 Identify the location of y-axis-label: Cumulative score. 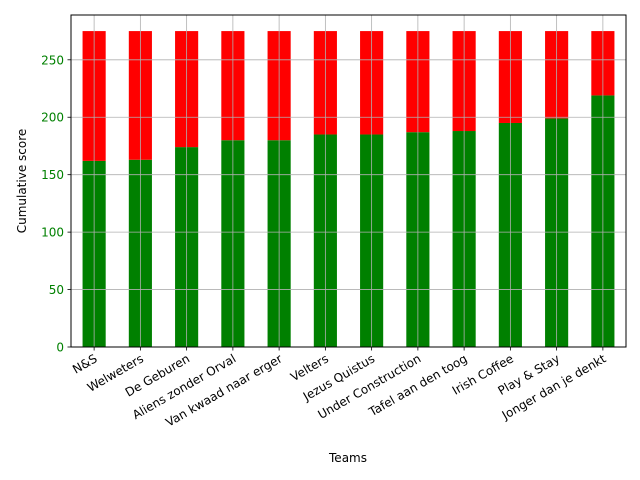
(22, 181).